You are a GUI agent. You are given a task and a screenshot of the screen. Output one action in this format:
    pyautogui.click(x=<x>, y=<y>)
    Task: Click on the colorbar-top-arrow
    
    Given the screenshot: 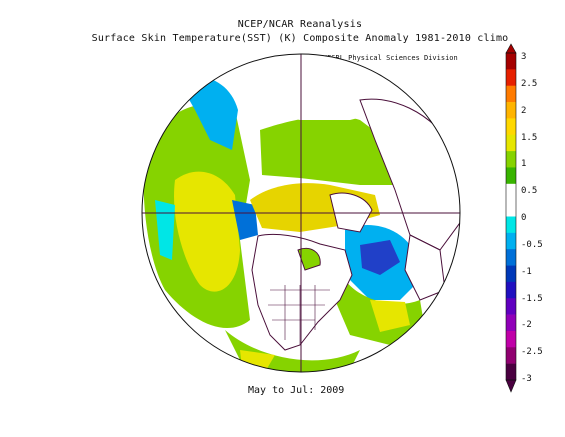 What is the action you would take?
    pyautogui.click(x=511, y=48)
    